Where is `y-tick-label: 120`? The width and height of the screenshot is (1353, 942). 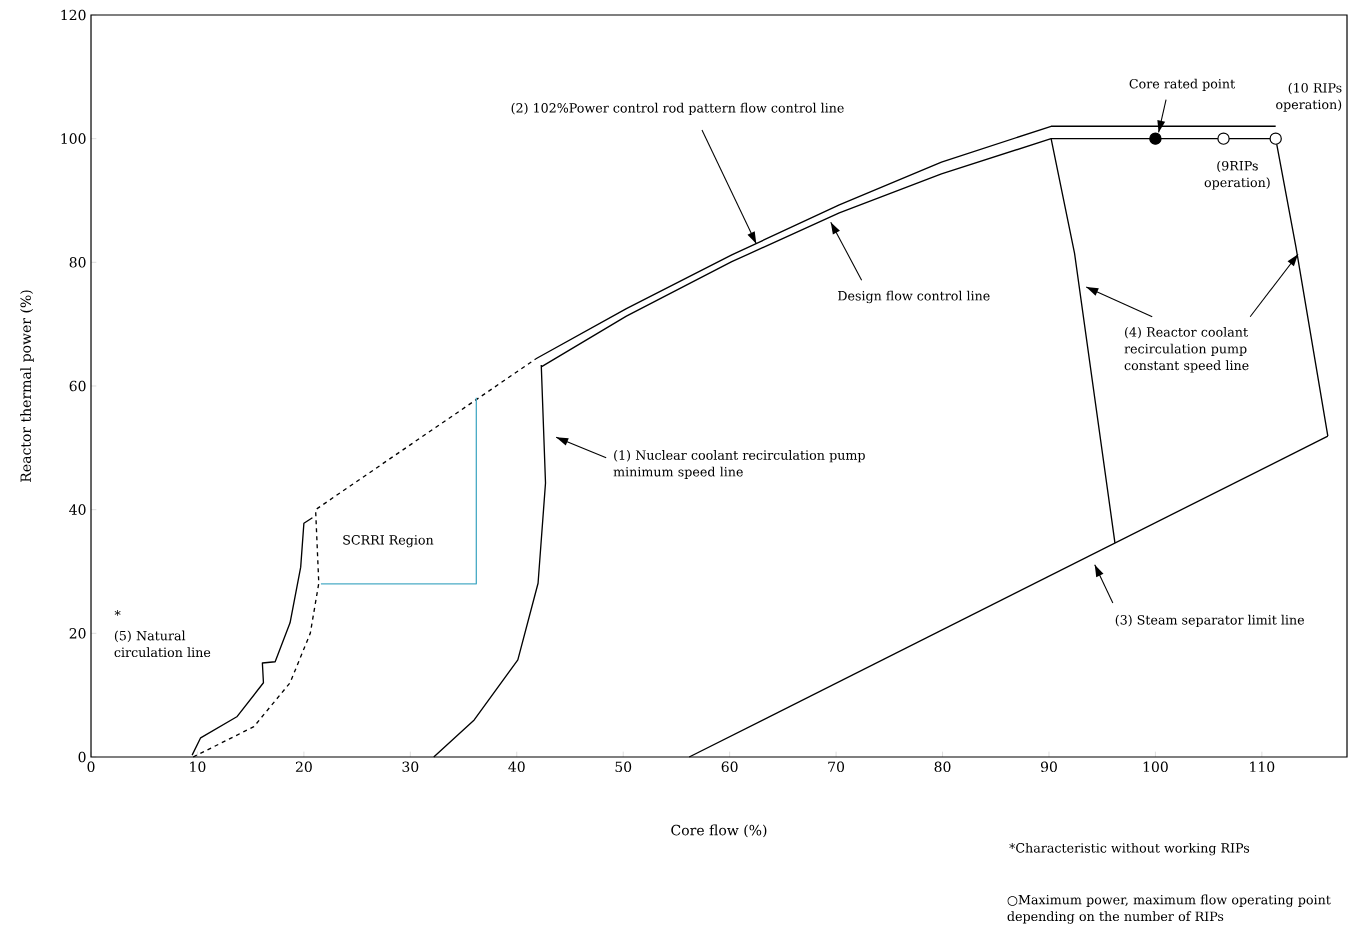
y-tick-label: 120 is located at coordinates (73, 15).